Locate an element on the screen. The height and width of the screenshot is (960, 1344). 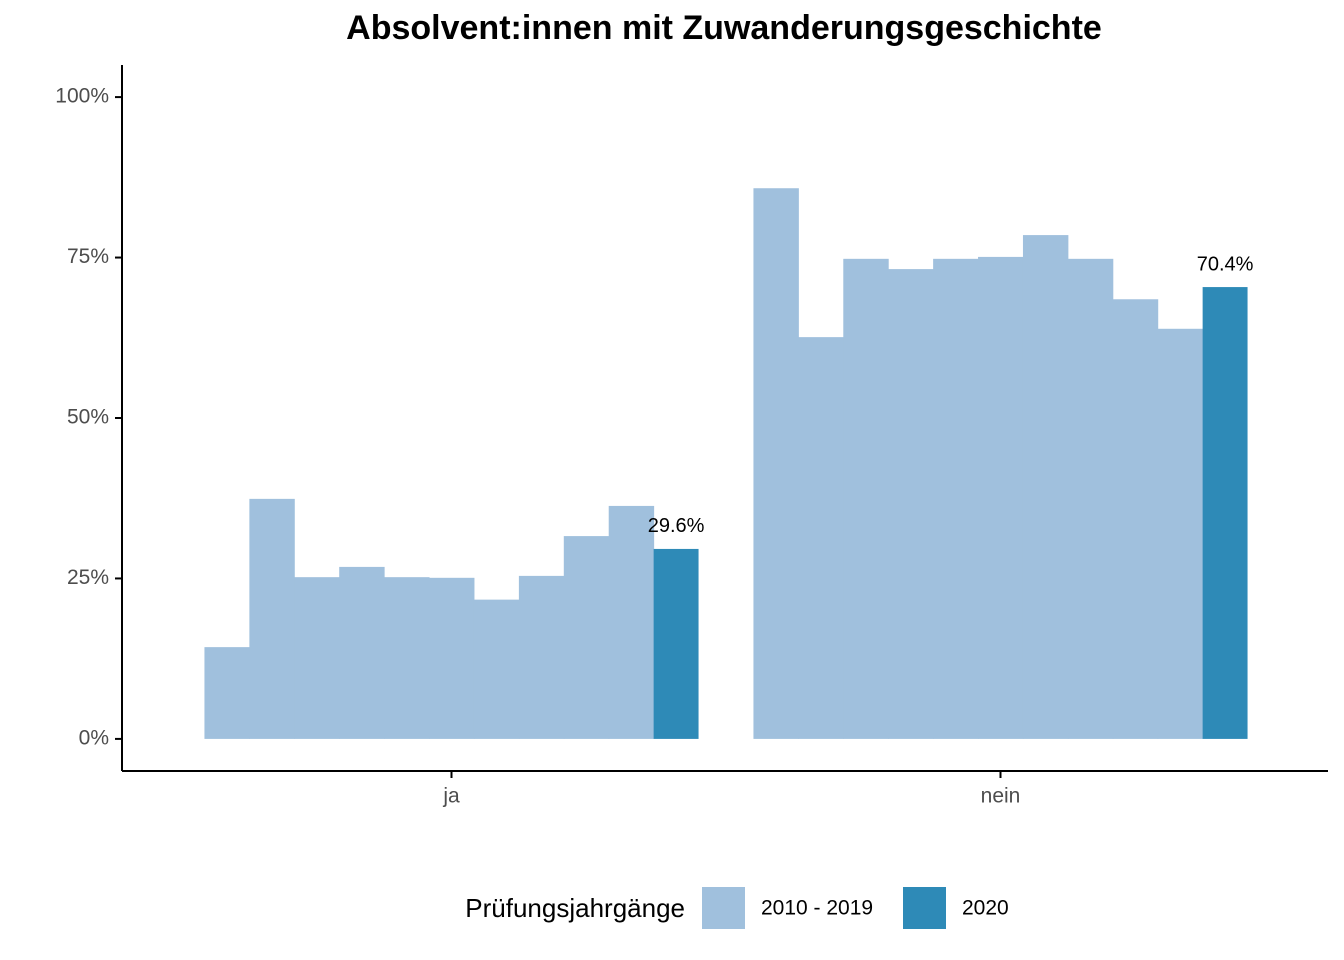
y-tick-label: 100% is located at coordinates (82, 96).